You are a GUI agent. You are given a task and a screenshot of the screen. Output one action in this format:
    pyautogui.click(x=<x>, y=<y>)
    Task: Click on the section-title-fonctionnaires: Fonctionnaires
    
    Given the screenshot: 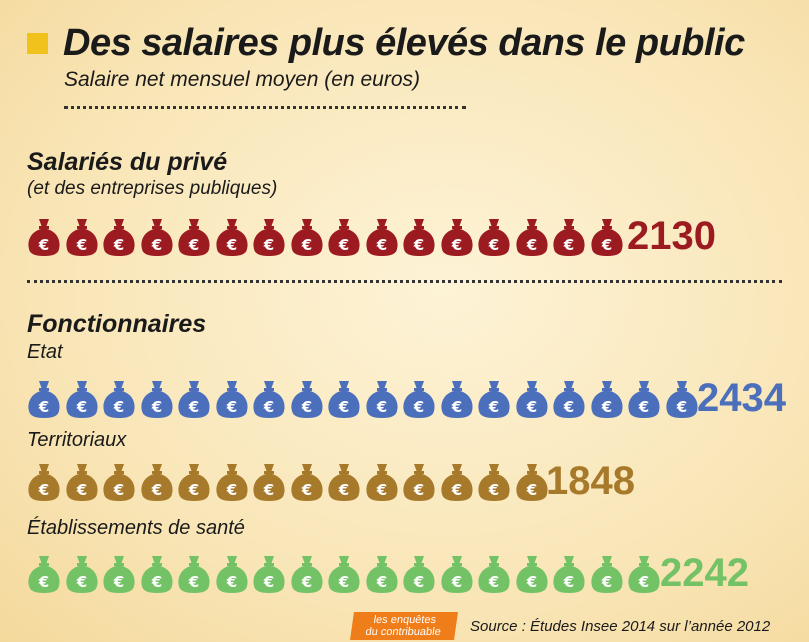 What is the action you would take?
    pyautogui.click(x=117, y=324)
    